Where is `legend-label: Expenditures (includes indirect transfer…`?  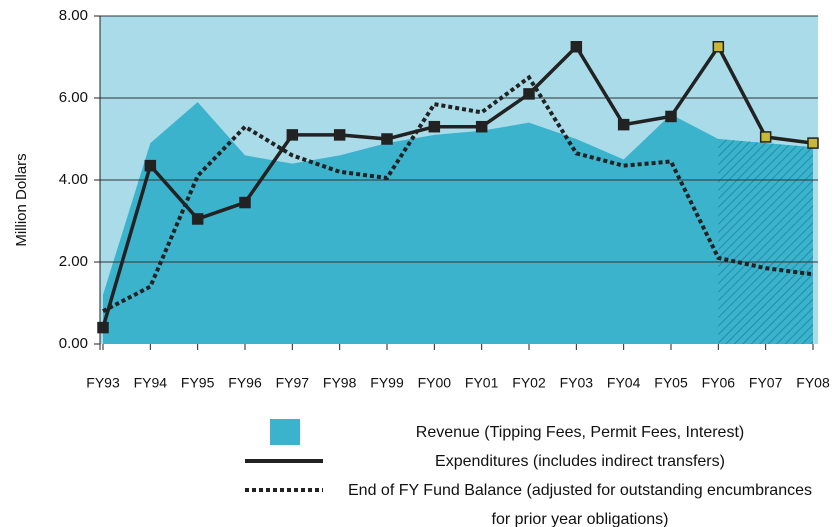 legend-label: Expenditures (includes indirect transfer… is located at coordinates (580, 461).